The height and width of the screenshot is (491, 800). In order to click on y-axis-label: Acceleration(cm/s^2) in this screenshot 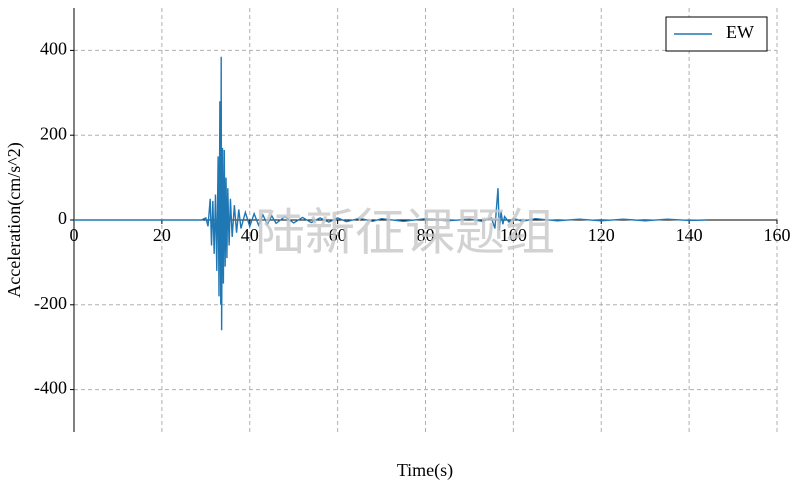, I will do `click(14, 219)`.